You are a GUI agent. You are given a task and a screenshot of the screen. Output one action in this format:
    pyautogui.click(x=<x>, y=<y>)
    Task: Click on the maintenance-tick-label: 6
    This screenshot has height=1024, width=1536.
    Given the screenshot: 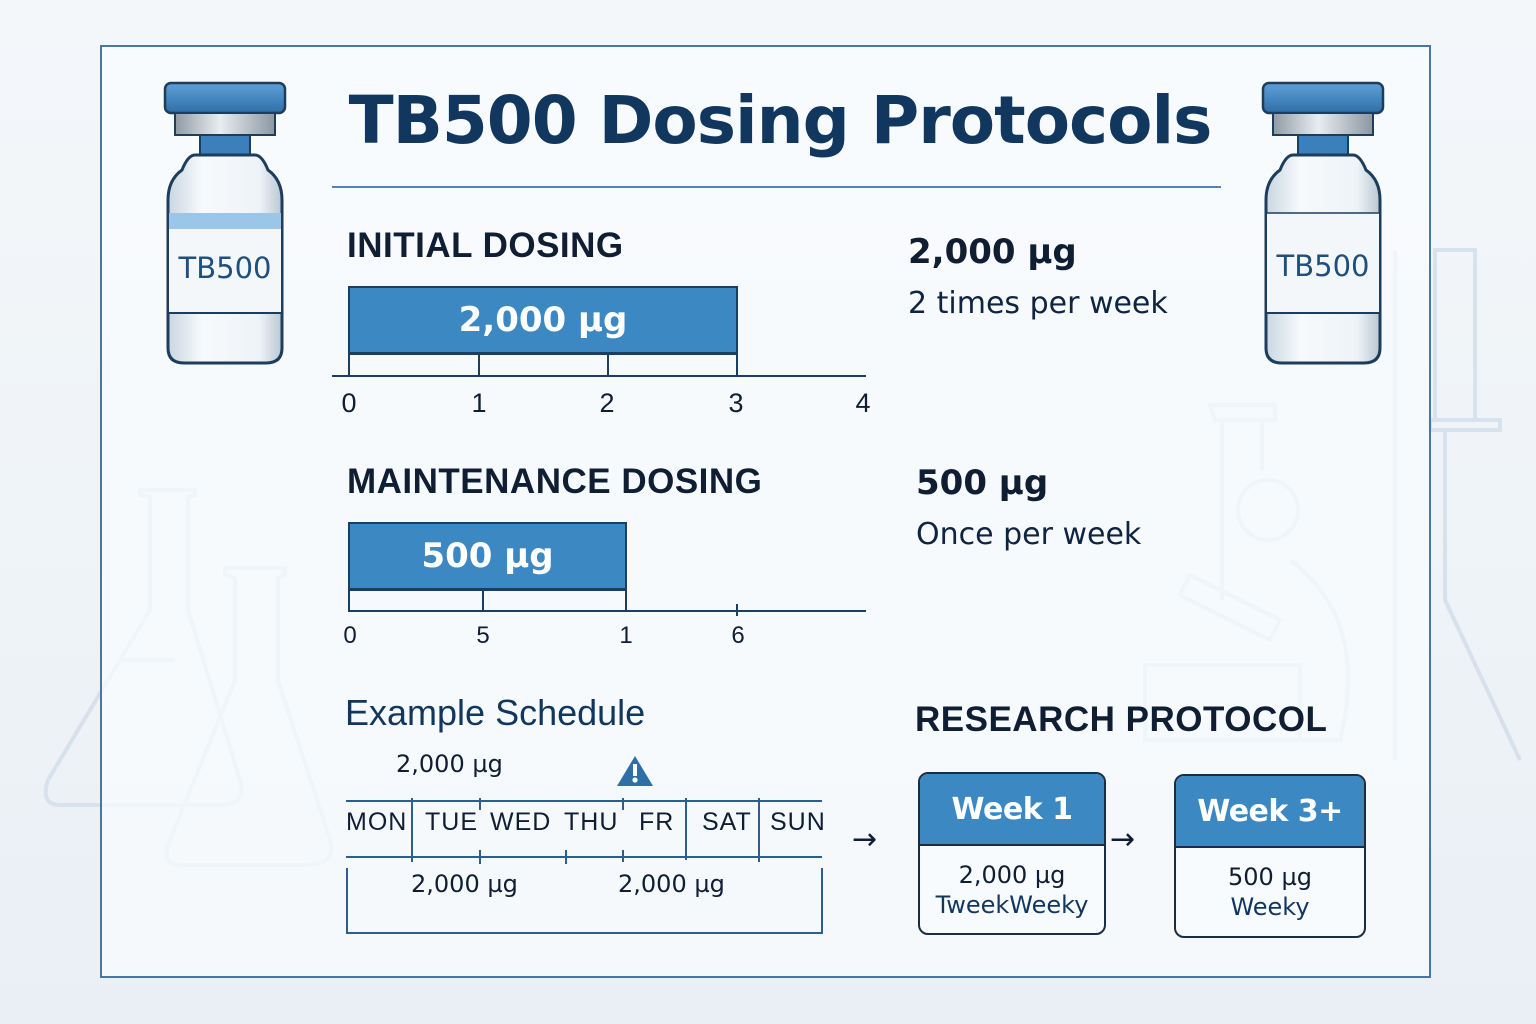 What is the action you would take?
    pyautogui.click(x=738, y=635)
    